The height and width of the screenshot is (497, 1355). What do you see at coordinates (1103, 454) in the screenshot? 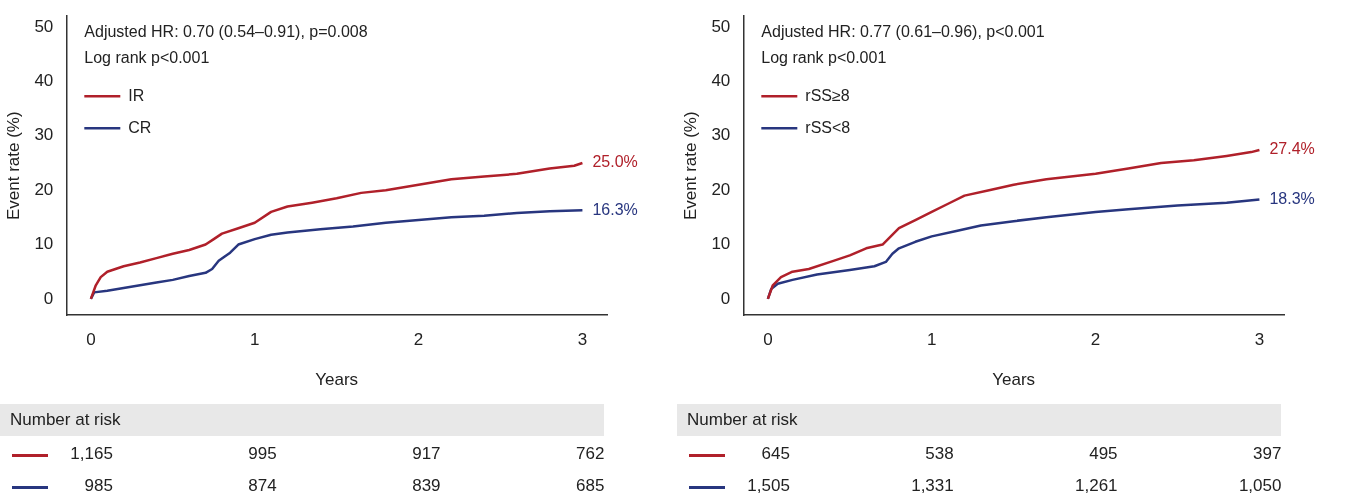
I see `text: 495` at bounding box center [1103, 454].